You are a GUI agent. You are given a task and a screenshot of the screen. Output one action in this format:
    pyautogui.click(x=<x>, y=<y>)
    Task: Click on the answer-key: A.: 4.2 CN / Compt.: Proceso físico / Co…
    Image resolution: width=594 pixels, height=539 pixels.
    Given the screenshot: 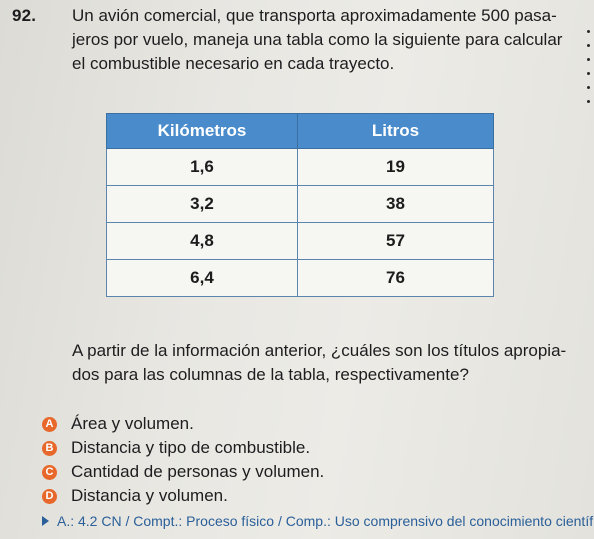 What is the action you would take?
    pyautogui.click(x=318, y=521)
    